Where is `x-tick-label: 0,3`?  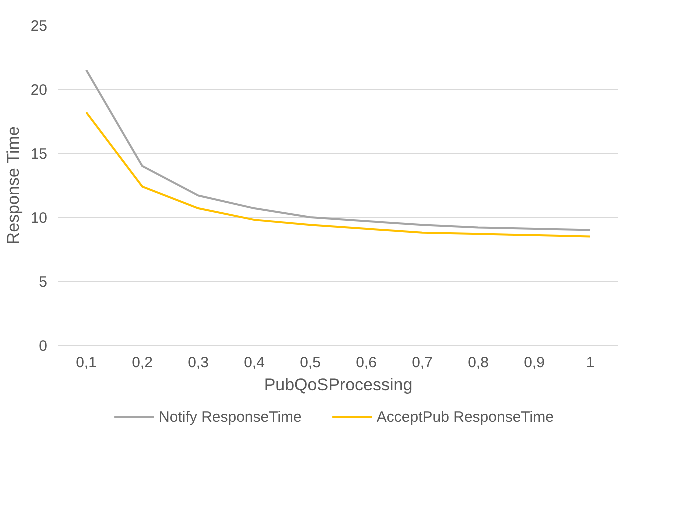
x-tick-label: 0,3 is located at coordinates (198, 363).